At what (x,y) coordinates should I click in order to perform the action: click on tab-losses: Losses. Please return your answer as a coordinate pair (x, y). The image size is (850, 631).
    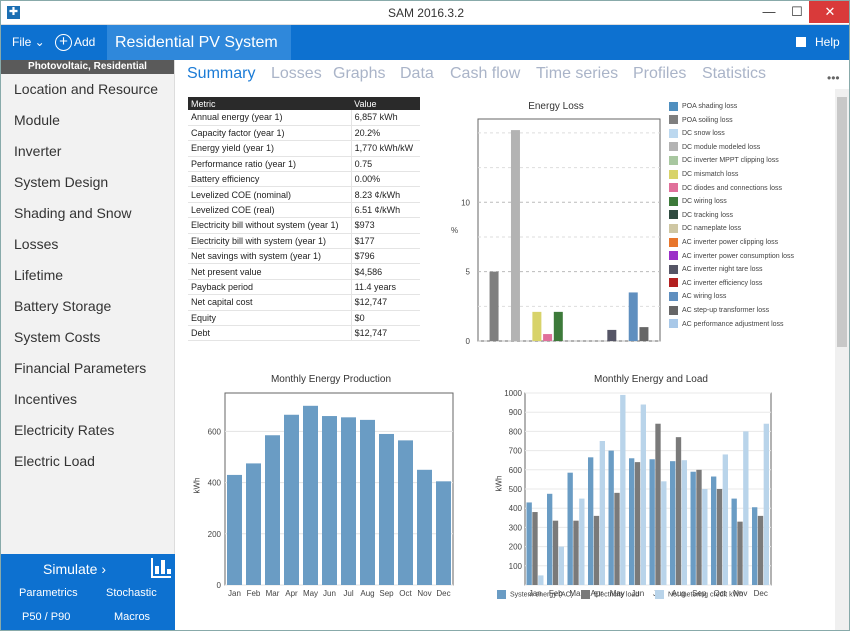
    Looking at the image, I should click on (296, 73).